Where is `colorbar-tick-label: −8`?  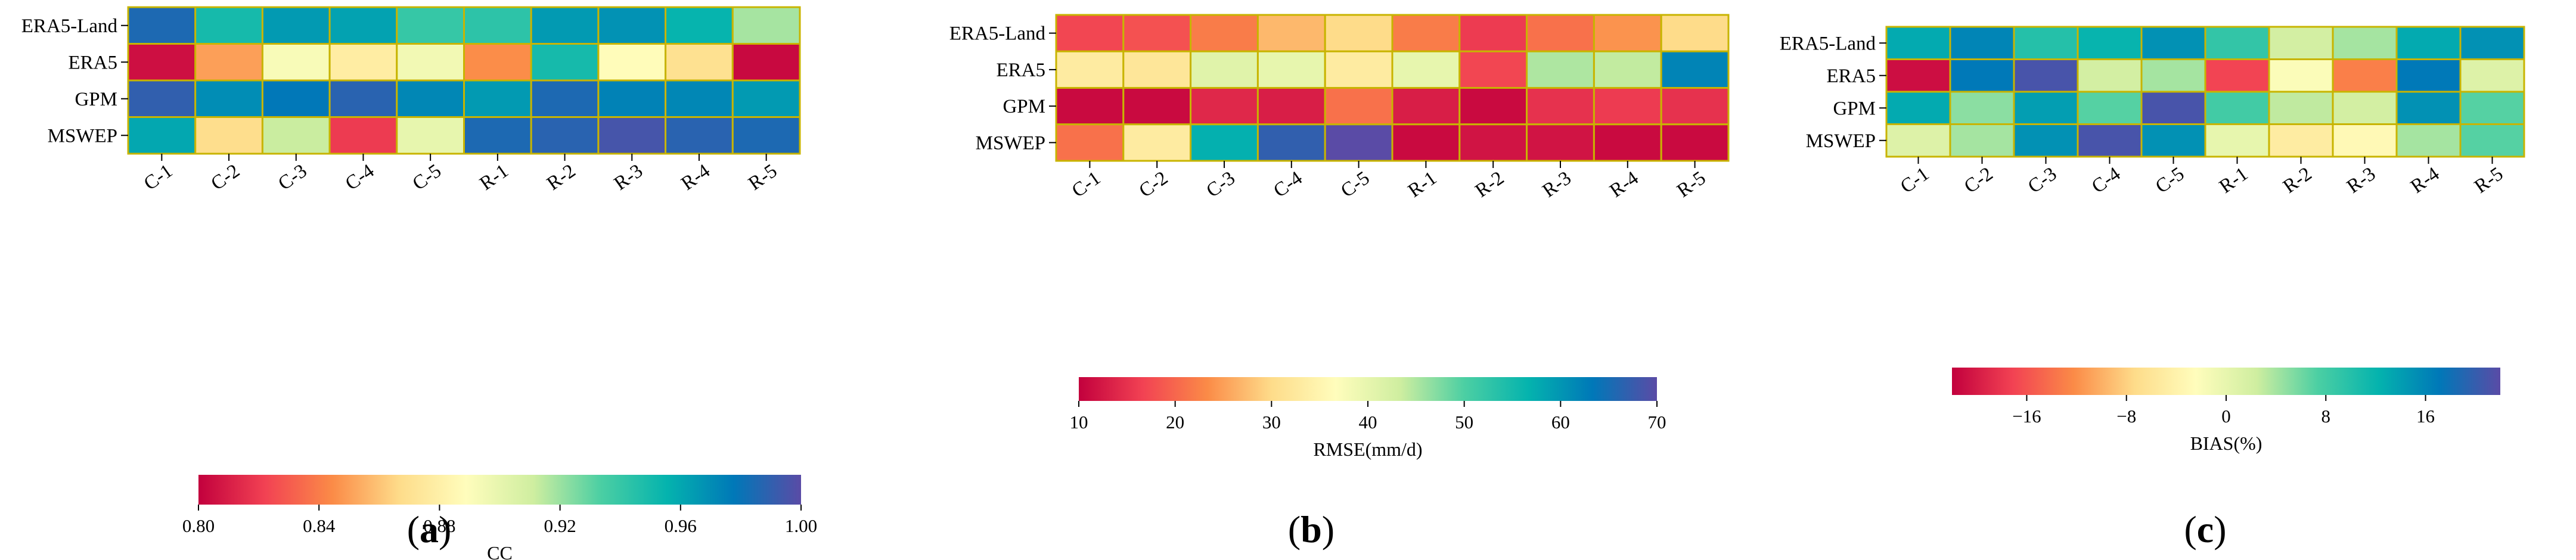
colorbar-tick-label: −8 is located at coordinates (2126, 416).